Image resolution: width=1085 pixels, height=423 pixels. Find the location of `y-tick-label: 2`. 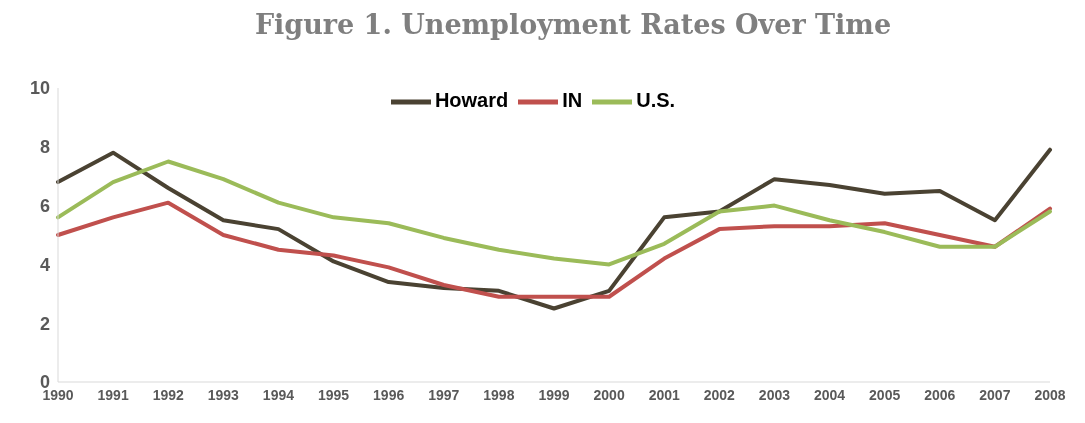

y-tick-label: 2 is located at coordinates (44, 323).